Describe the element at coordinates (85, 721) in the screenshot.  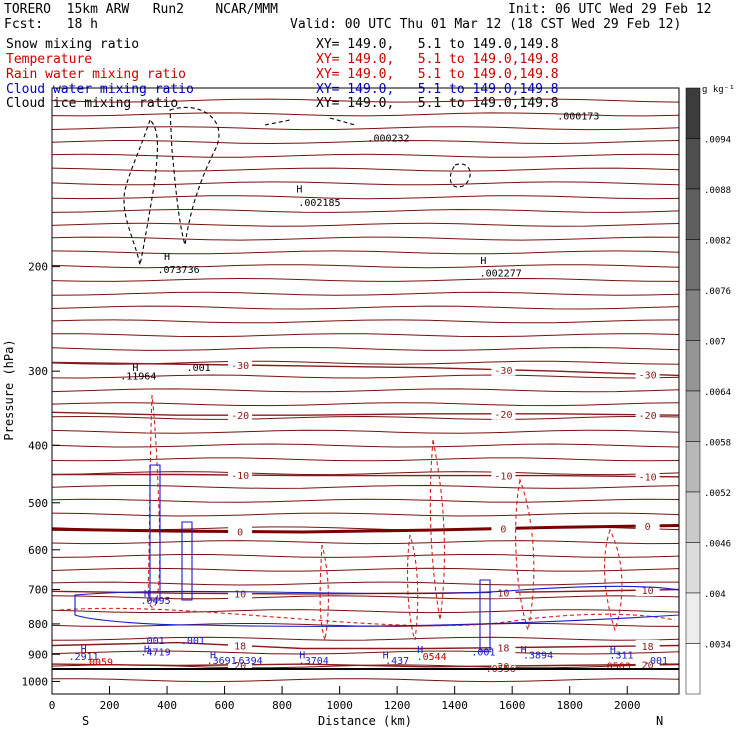
I see `south-label: S` at that location.